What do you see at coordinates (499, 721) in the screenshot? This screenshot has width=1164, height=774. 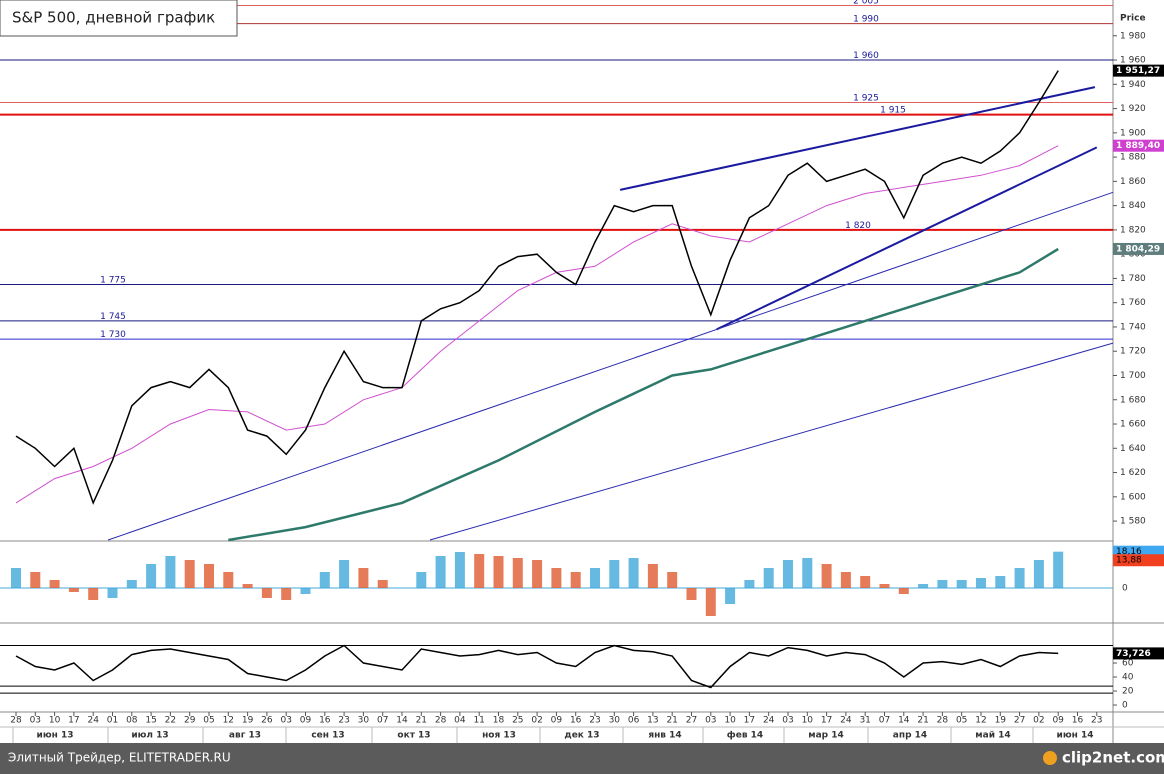 I see `x-tick-label: 18` at bounding box center [499, 721].